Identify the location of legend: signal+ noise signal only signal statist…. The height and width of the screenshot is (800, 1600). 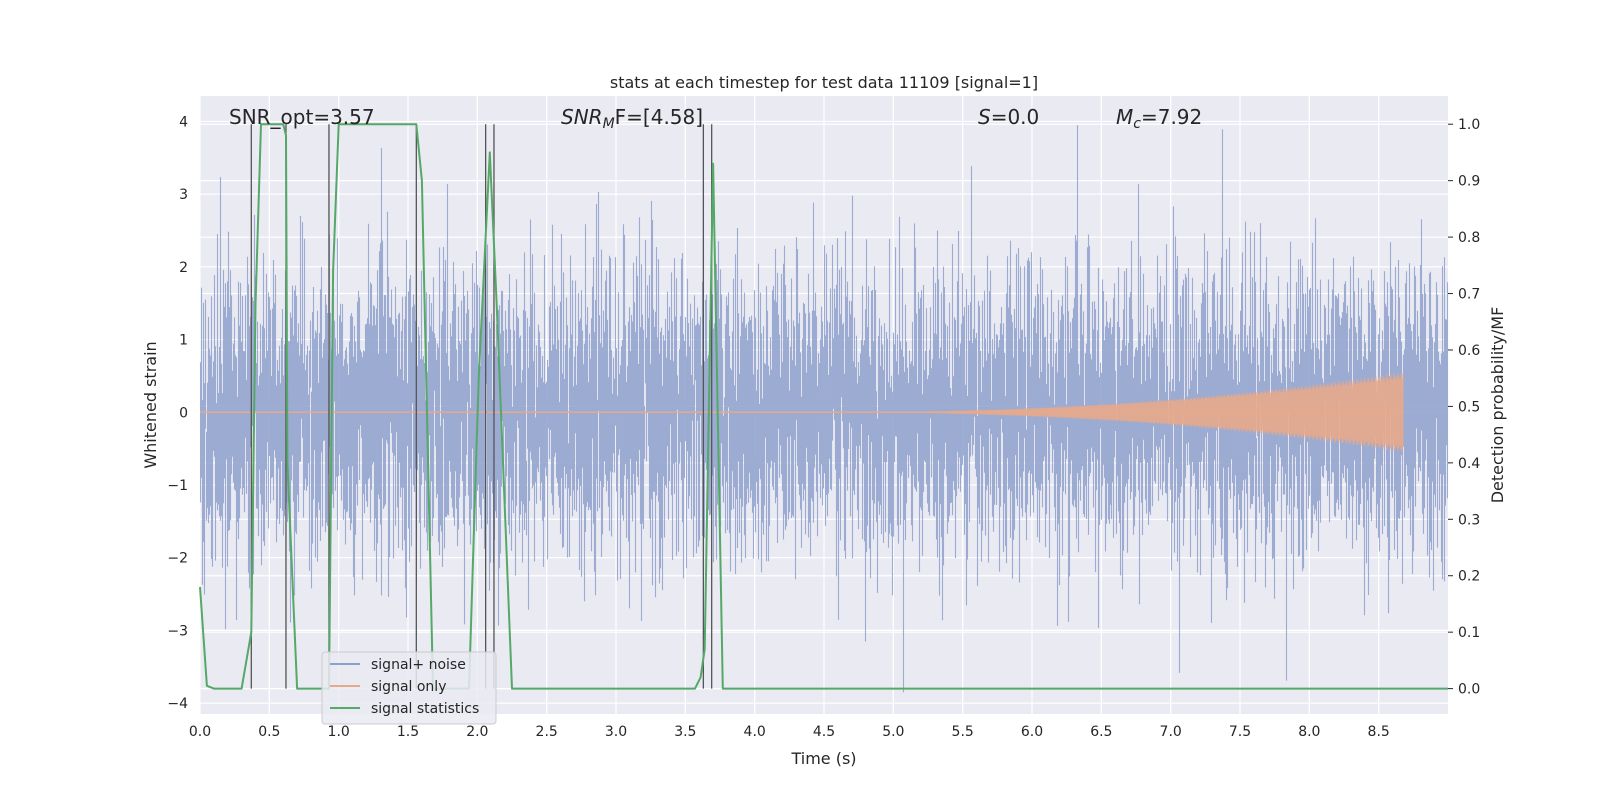
(409, 688).